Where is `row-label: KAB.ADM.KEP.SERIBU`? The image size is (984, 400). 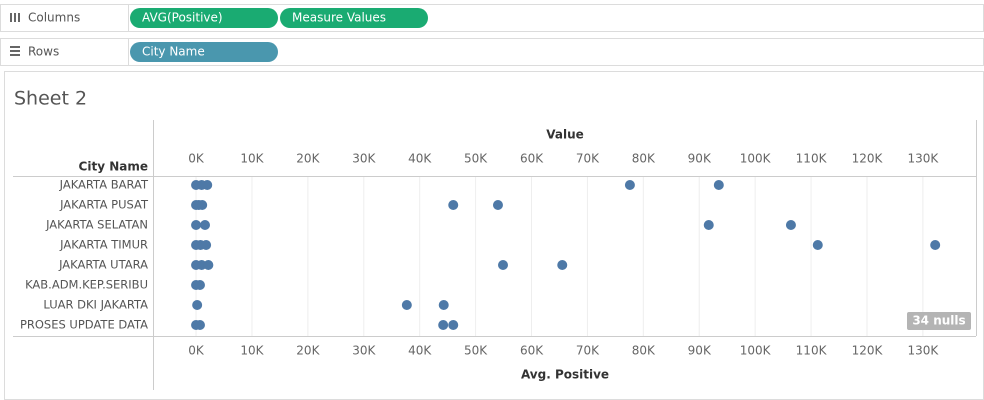 row-label: KAB.ADM.KEP.SERIBU is located at coordinates (86, 285).